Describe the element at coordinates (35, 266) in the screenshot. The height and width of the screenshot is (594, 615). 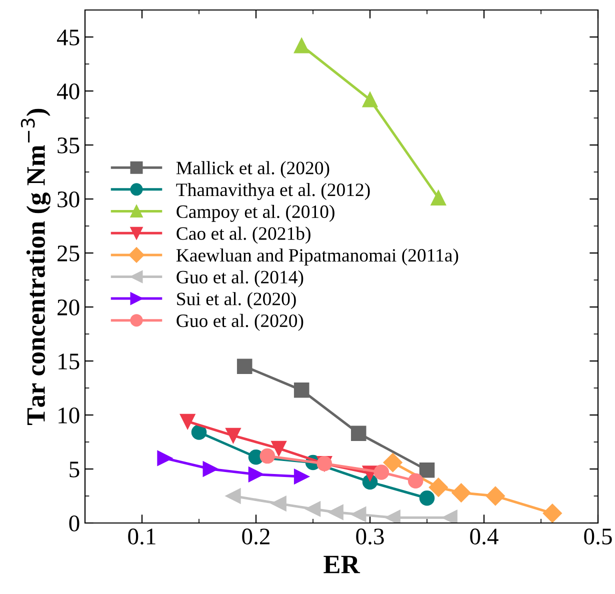
I see `y-axis-title: Tar concentration (g Nm$^{−3}$)` at that location.